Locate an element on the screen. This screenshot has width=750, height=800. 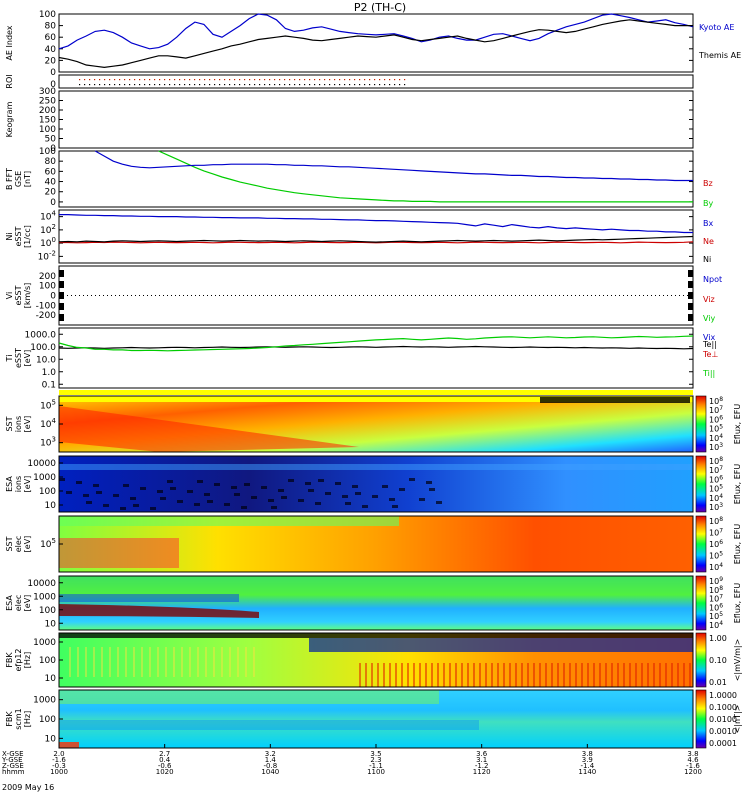
legend-Ni: Ni is located at coordinates (707, 259).